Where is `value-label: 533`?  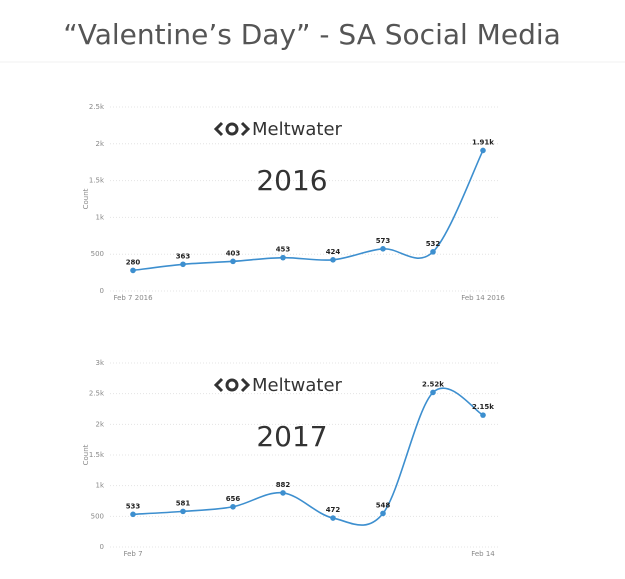 value-label: 533 is located at coordinates (133, 506).